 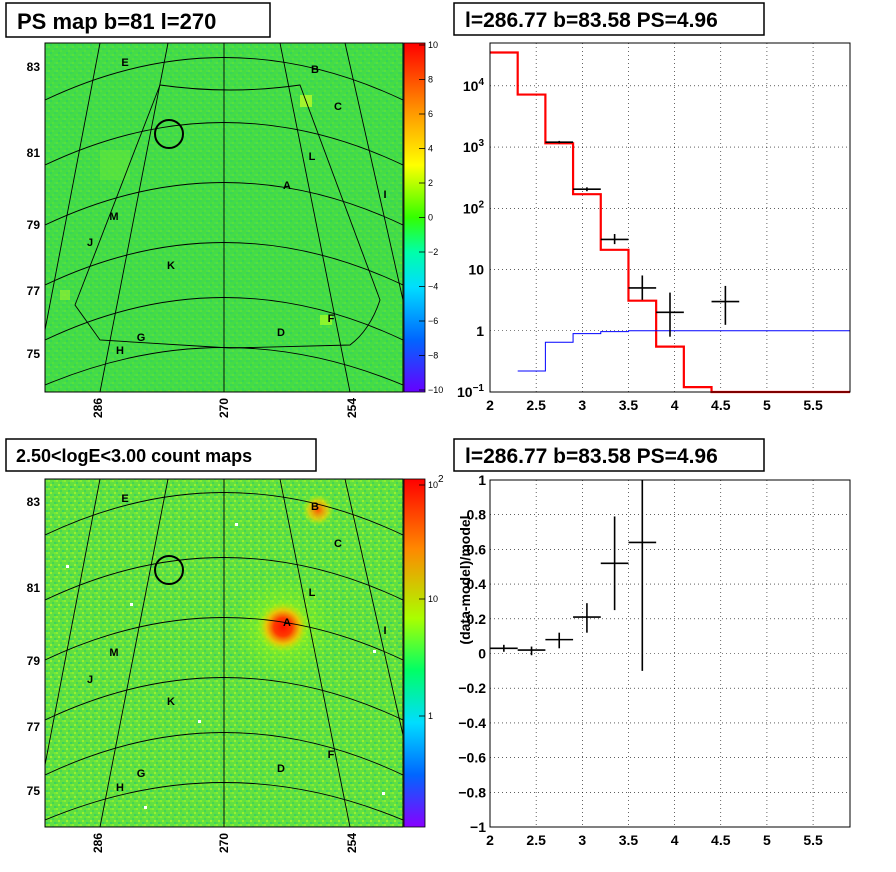 I want to click on ps-map-title-box, so click(x=138, y=20).